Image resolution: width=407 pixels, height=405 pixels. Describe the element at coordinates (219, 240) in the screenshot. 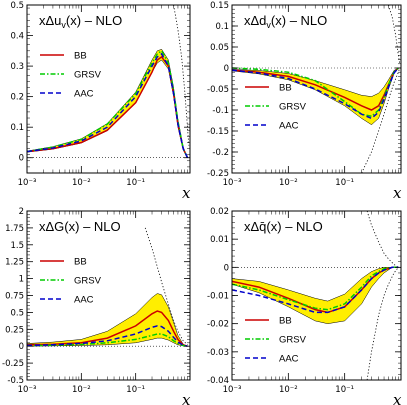

I see `y-tick-label: 0.01` at that location.